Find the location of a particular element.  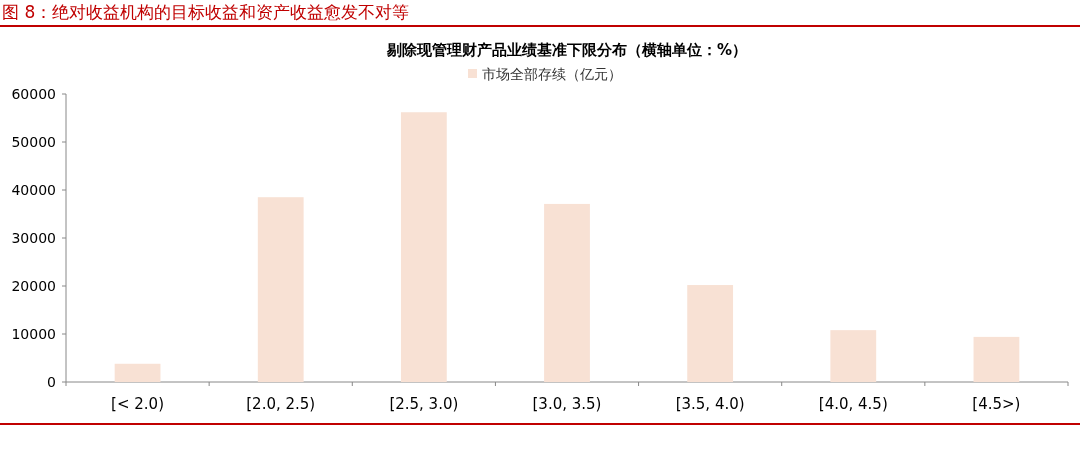

chart-subtitle: 剔除现管理财产品业绩基准下限分布（横轴单位：%） is located at coordinates (566, 50).